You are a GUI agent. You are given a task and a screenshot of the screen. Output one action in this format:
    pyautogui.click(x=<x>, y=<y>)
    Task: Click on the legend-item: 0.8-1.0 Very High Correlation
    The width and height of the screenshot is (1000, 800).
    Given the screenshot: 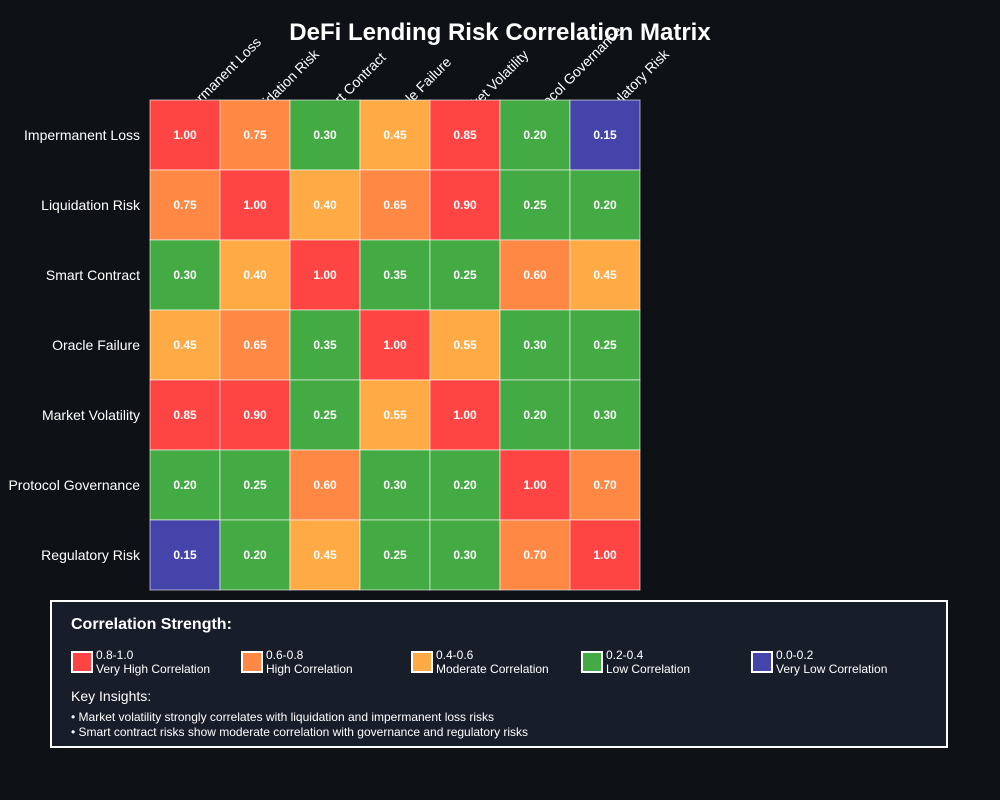 What is the action you would take?
    pyautogui.click(x=156, y=663)
    